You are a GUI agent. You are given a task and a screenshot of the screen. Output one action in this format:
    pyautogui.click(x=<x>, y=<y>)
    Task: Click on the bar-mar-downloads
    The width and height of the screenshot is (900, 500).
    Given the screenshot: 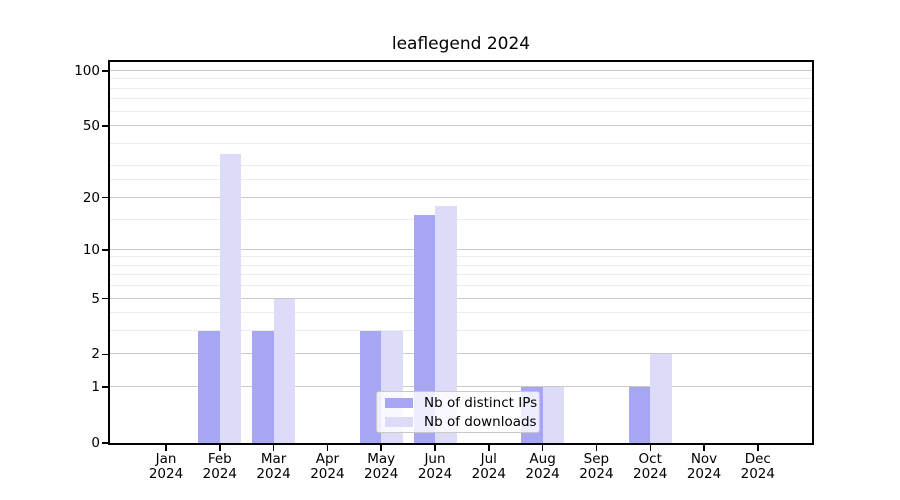 What is the action you would take?
    pyautogui.click(x=284, y=370)
    